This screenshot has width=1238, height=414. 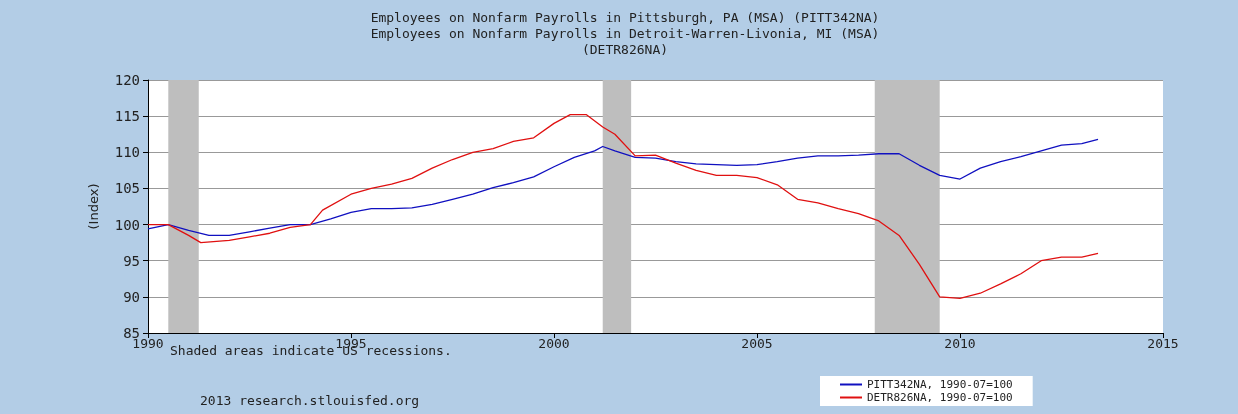 I want to click on y-tick-label: 100, so click(x=127, y=224).